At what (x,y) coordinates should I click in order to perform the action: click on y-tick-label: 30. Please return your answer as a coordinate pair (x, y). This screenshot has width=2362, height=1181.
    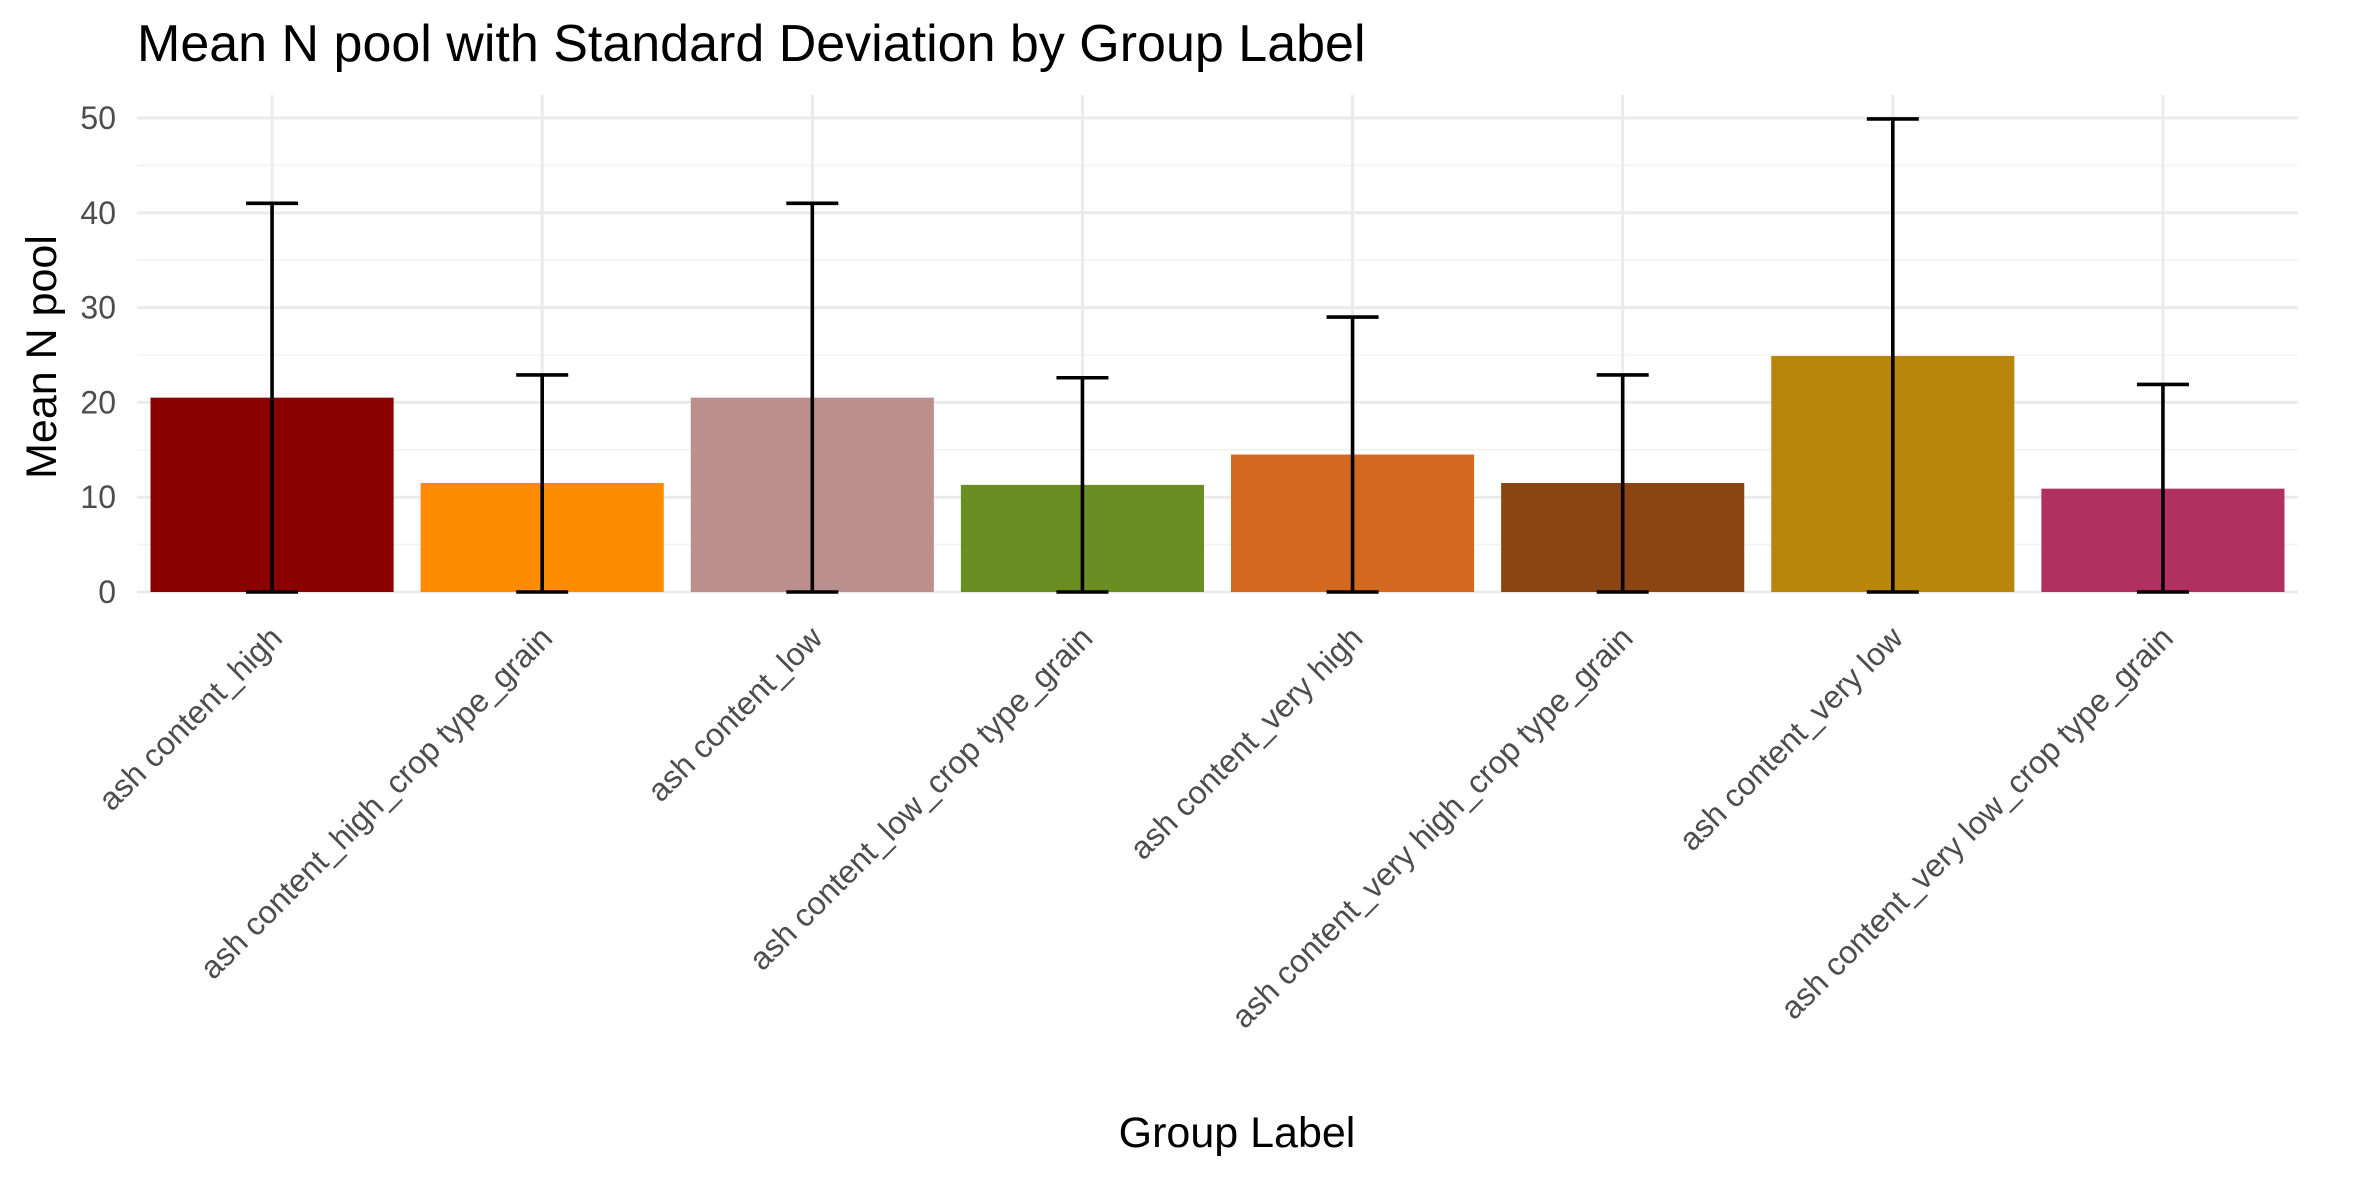
    Looking at the image, I should click on (98, 308).